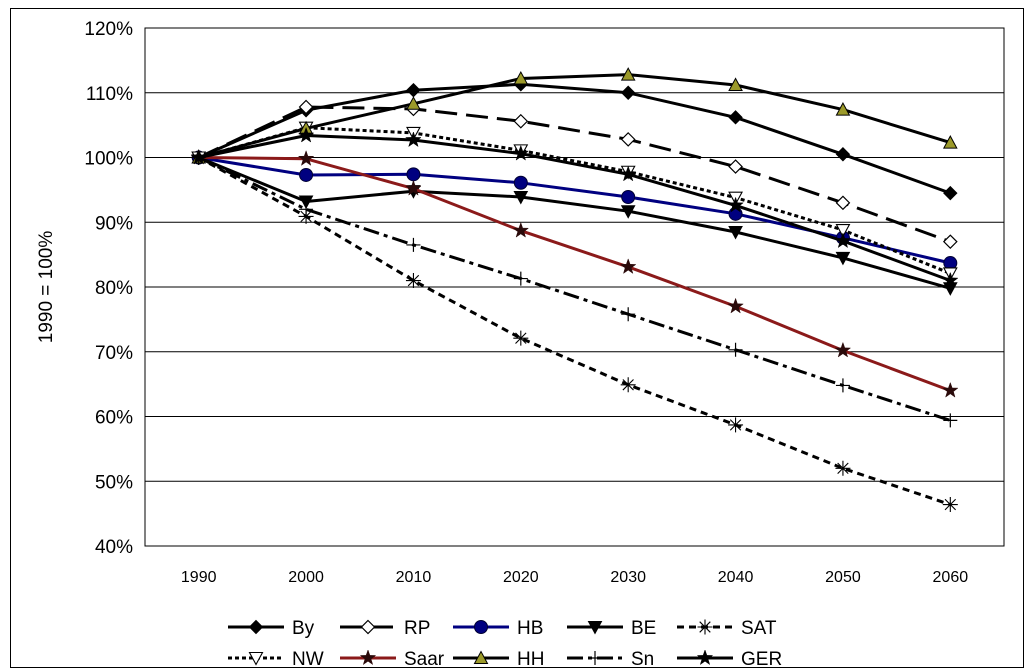  Describe the element at coordinates (951, 577) in the screenshot. I see `x-tick-label: 2060` at that location.